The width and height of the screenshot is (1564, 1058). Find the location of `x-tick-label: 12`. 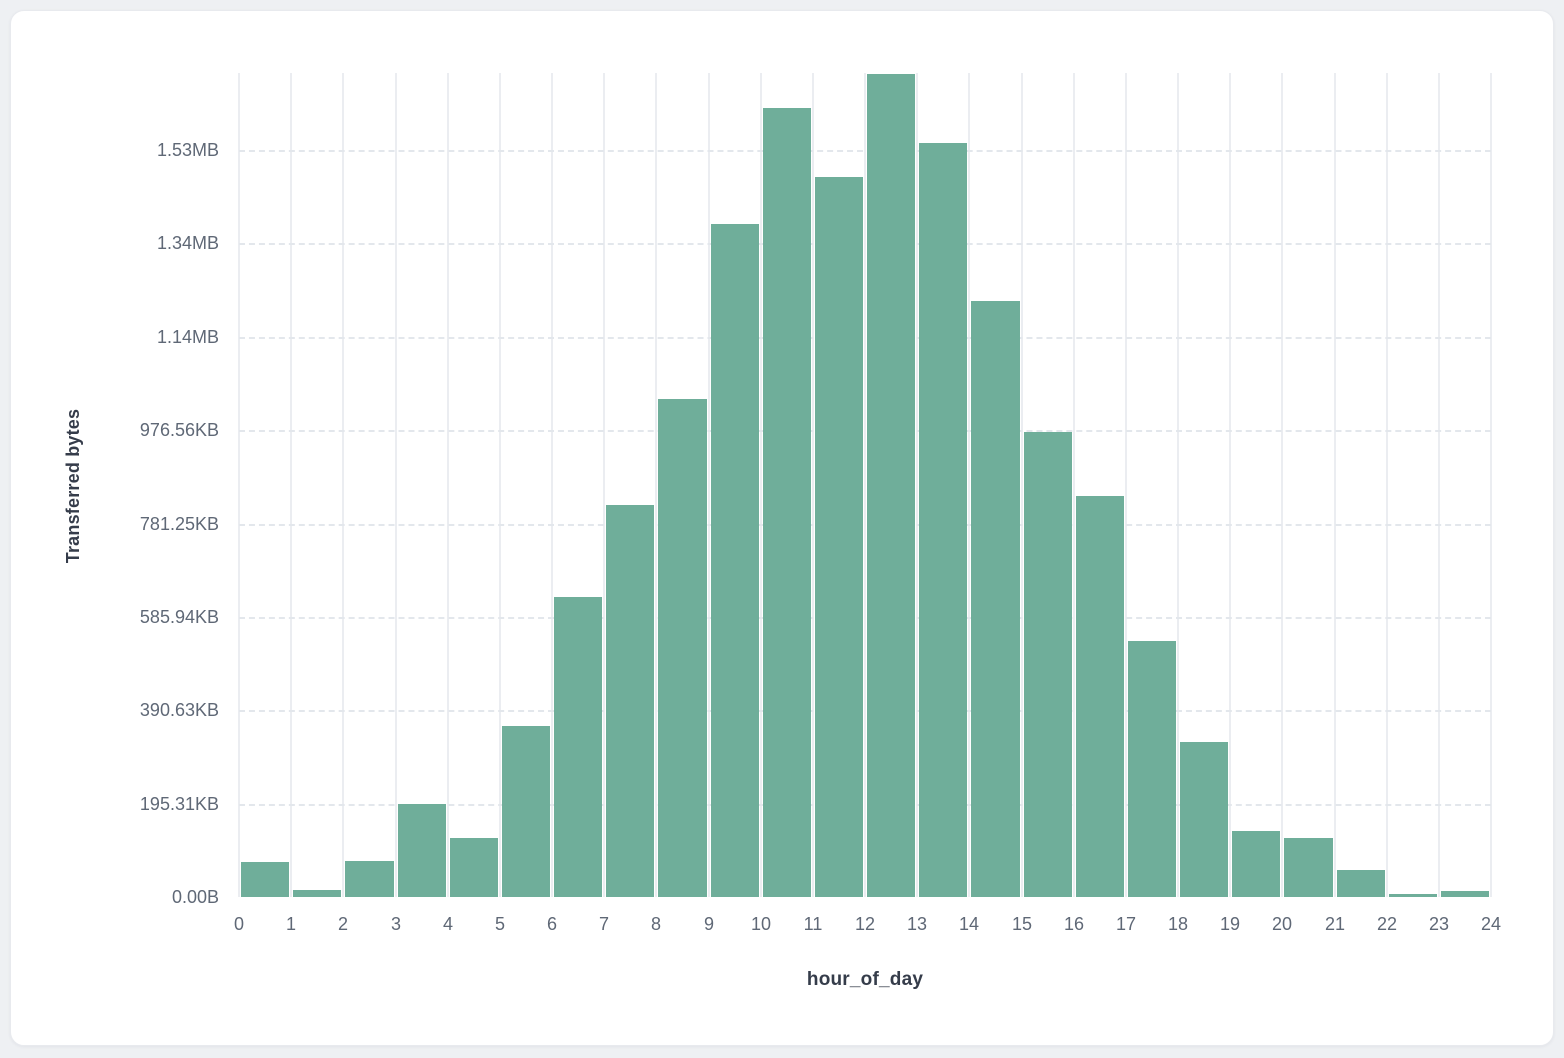

x-tick-label: 12 is located at coordinates (865, 924).